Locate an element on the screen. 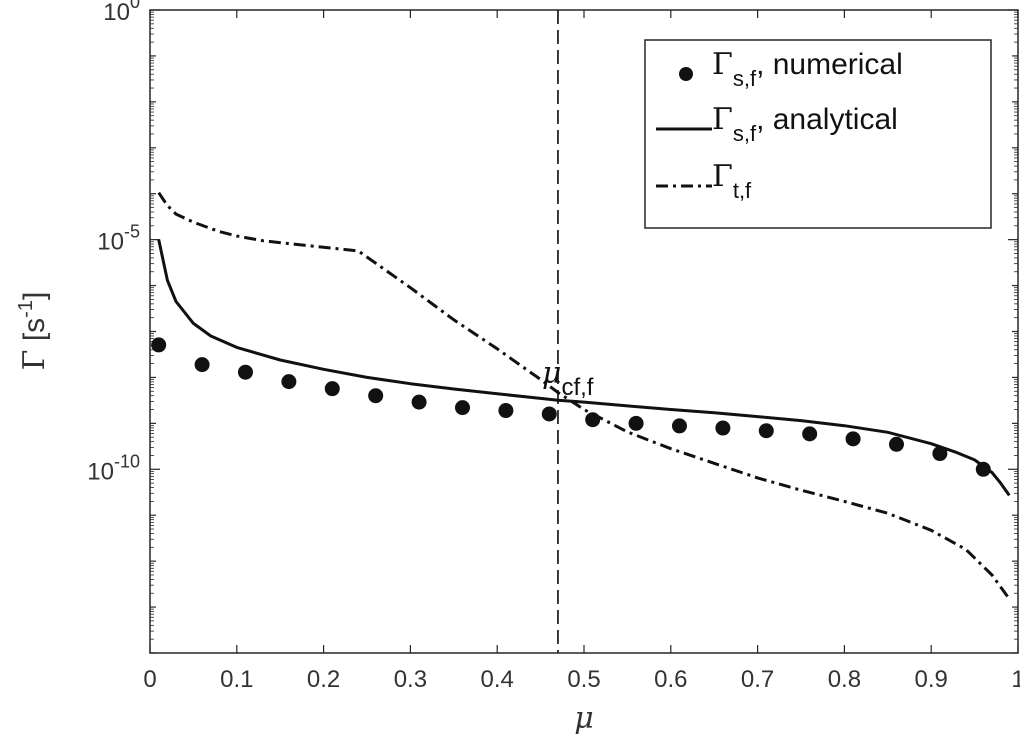  y-tick-label-2: 10⁻¹⁰ is located at coordinates (113, 468).